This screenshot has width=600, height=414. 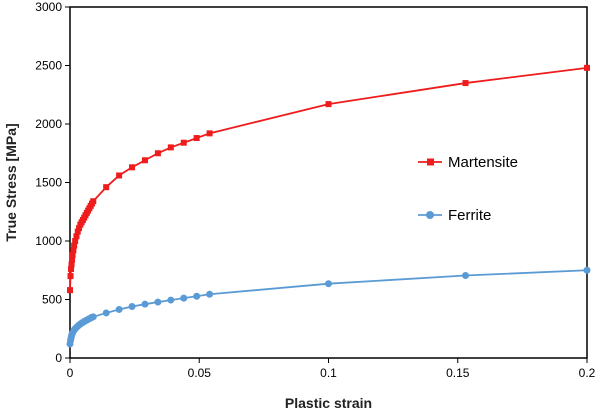 I want to click on y-tick-label: 3000, so click(x=48, y=7).